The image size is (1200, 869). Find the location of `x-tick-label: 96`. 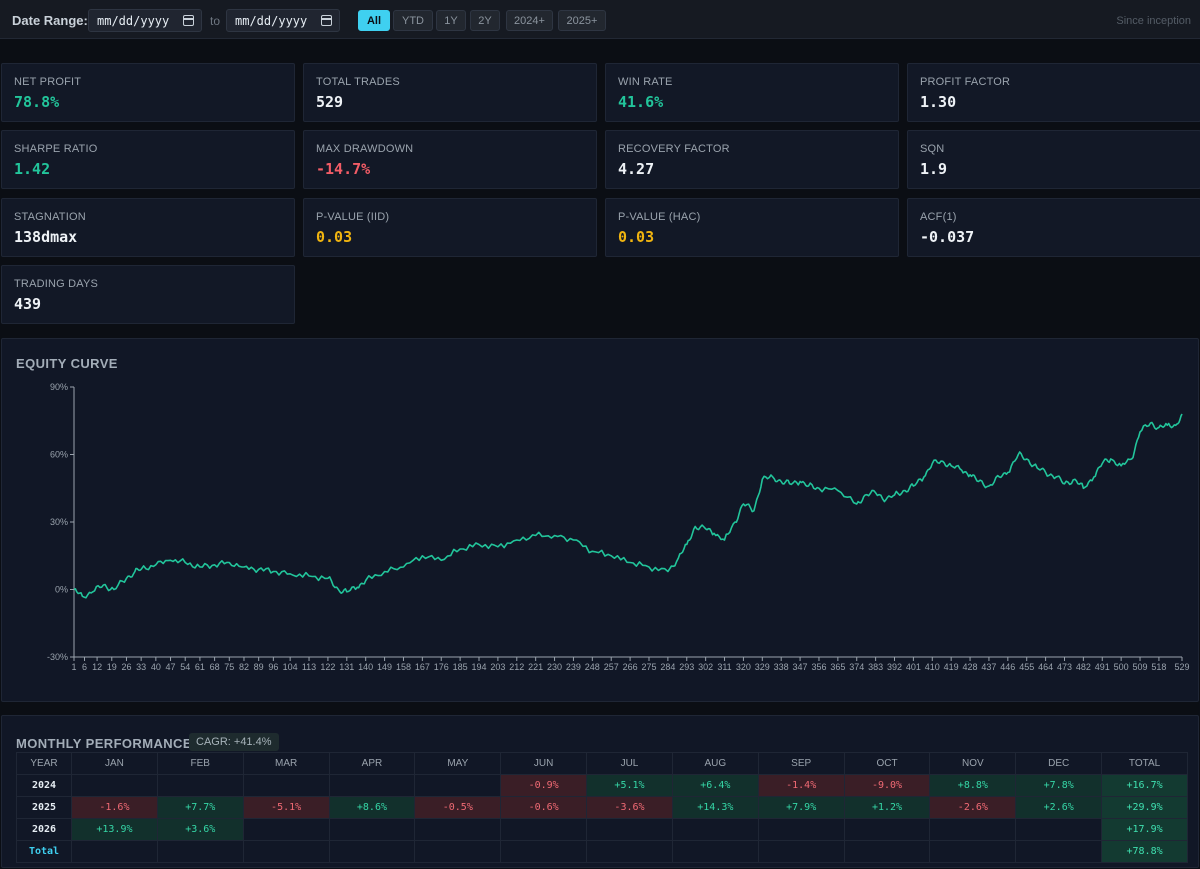

x-tick-label: 96 is located at coordinates (273, 667).